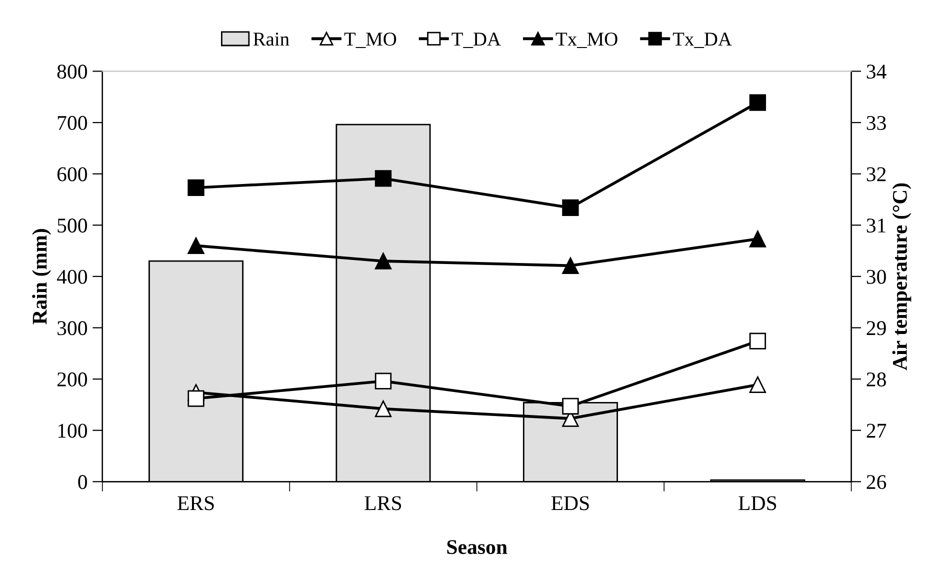 The width and height of the screenshot is (948, 570). I want to click on y2-tick-label: 33, so click(876, 123).